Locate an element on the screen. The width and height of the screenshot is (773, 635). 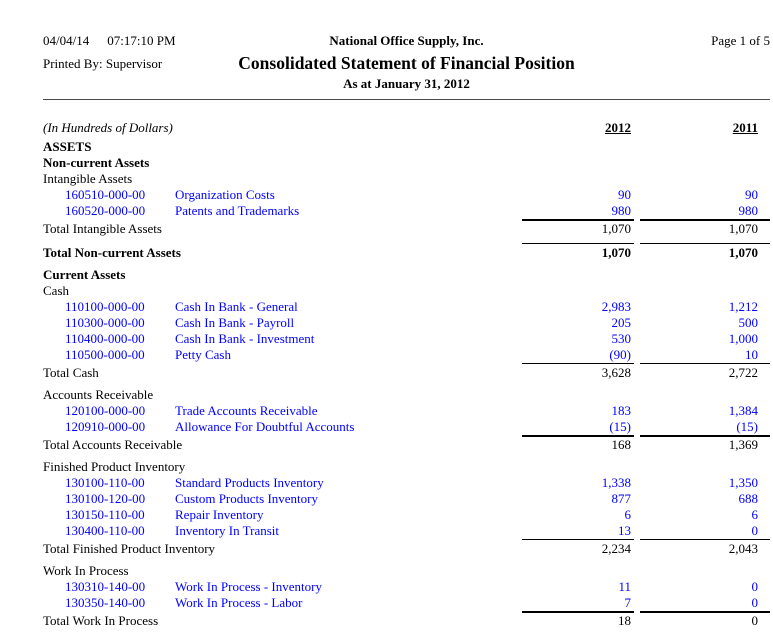
value-2012: 877 is located at coordinates (621, 498).